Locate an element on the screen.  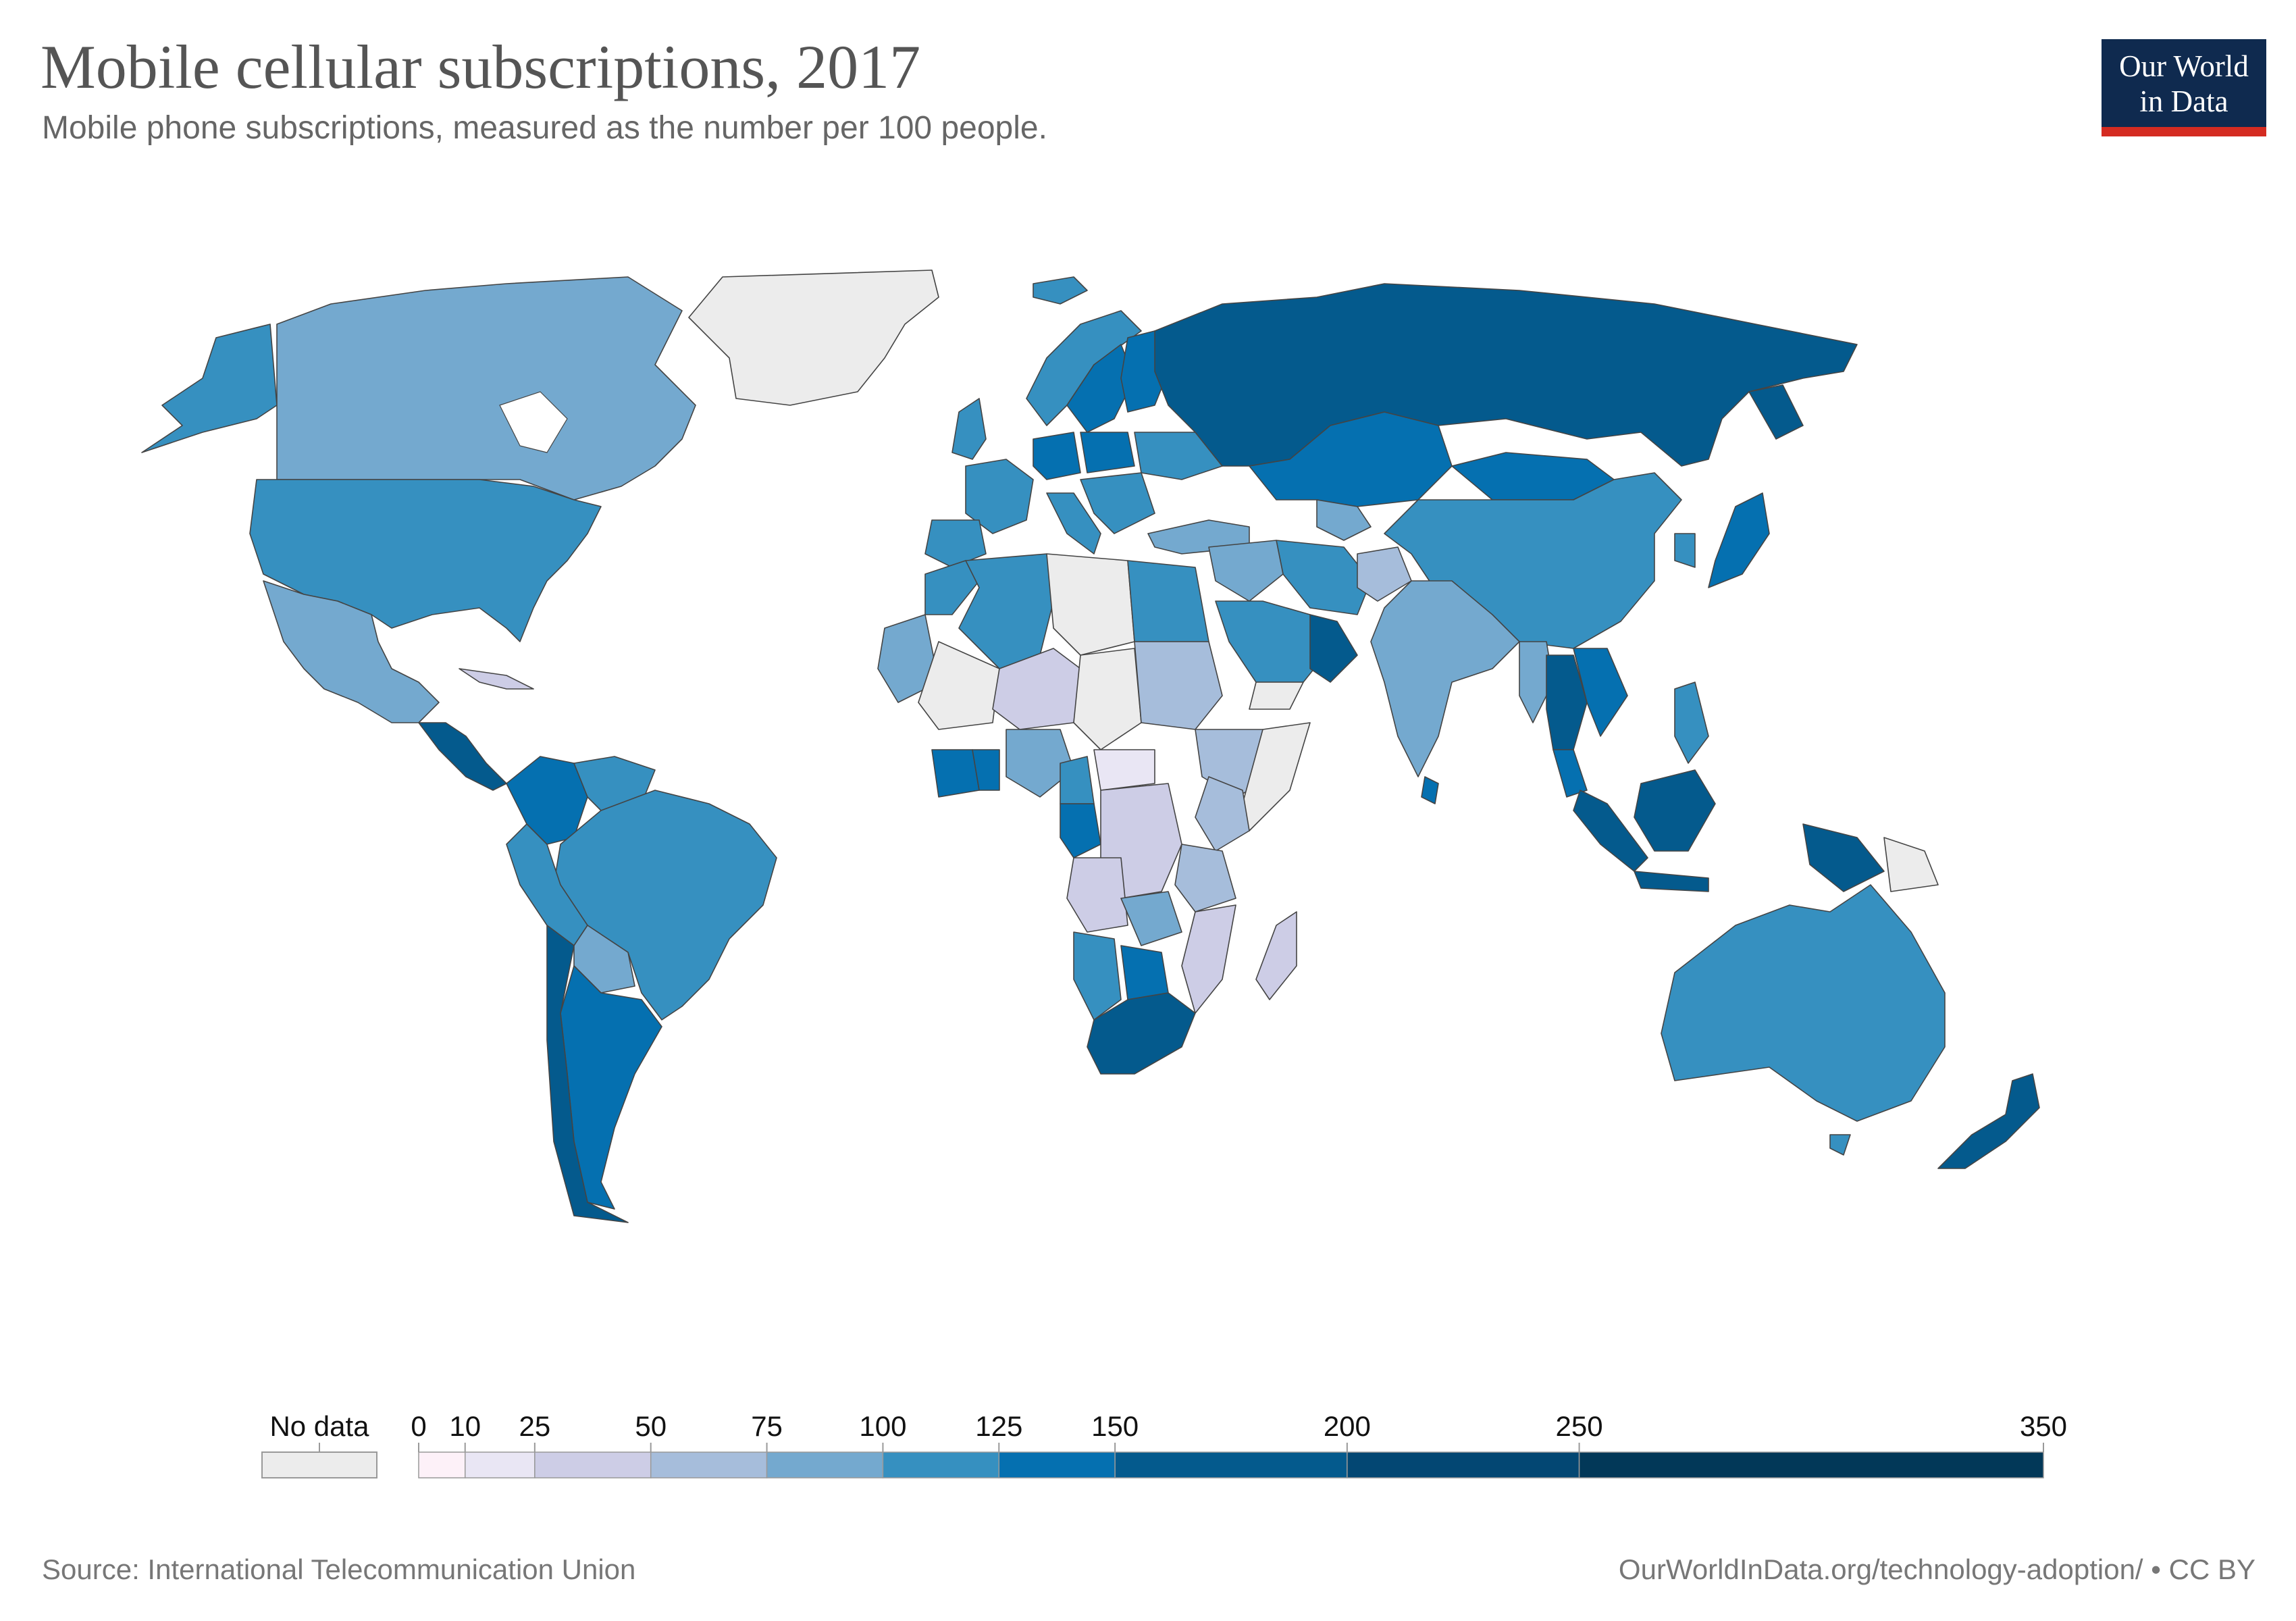
country-morocco is located at coordinates (952, 587).